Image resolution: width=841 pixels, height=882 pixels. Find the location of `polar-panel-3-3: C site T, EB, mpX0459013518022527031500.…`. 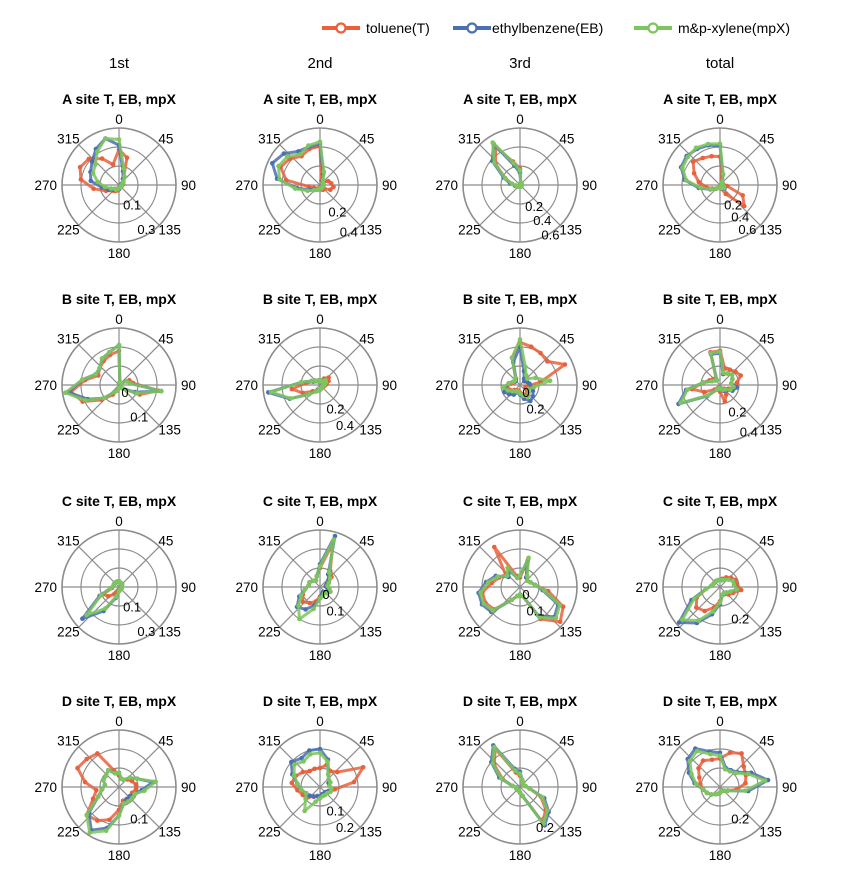

polar-panel-3-3: C site T, EB, mpX0459013518022527031500.… is located at coordinates (516, 578).